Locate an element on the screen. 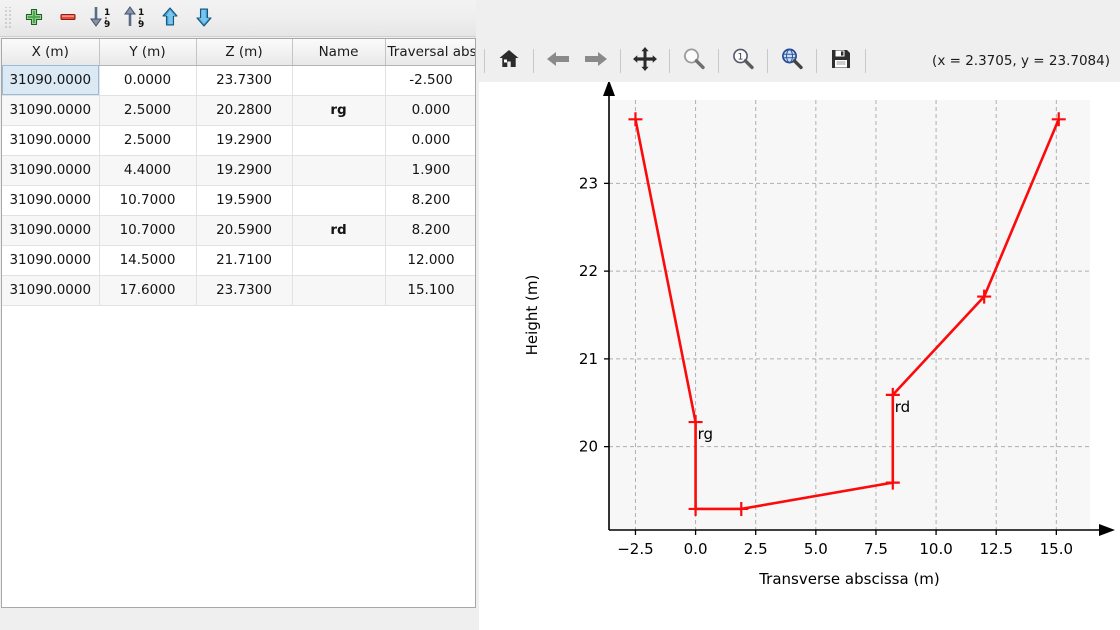  point-annotation: rd is located at coordinates (902, 407).